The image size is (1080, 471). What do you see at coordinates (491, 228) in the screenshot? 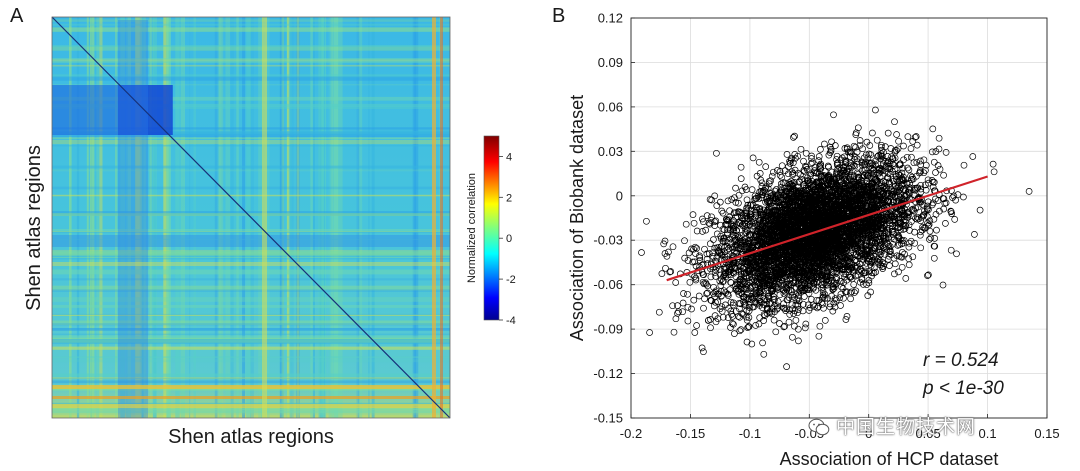
I see `colorbar-gradient` at bounding box center [491, 228].